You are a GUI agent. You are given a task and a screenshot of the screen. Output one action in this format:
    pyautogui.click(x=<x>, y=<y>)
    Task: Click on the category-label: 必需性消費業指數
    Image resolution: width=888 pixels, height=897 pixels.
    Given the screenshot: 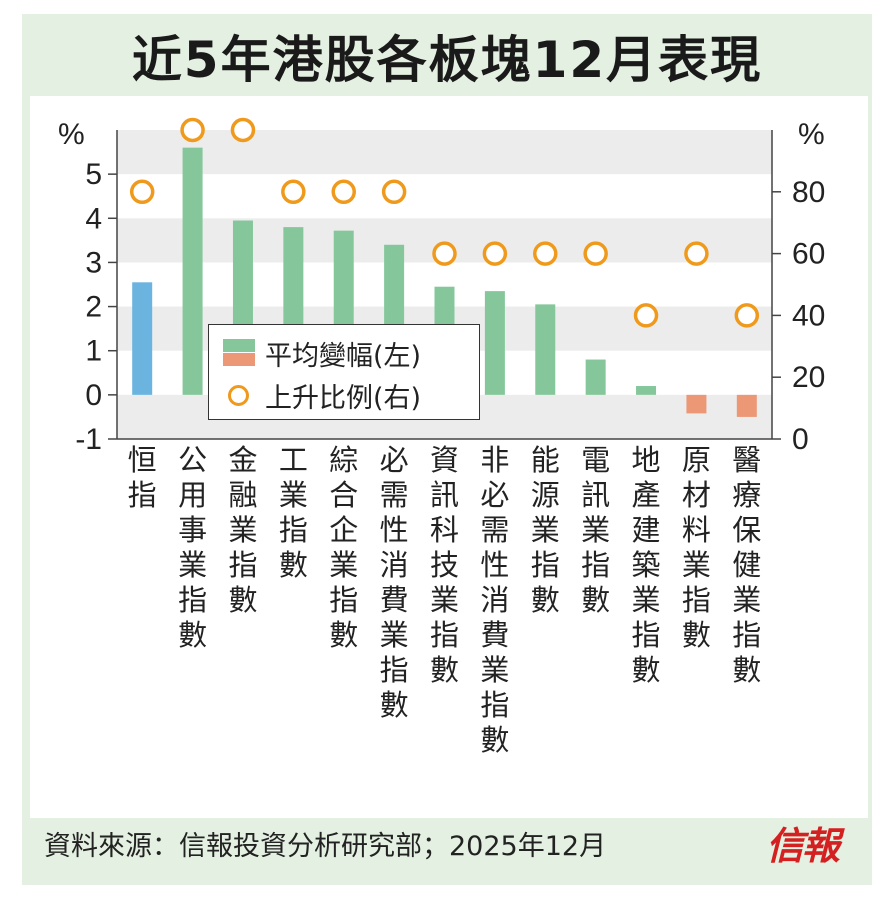 What is the action you would take?
    pyautogui.click(x=394, y=582)
    